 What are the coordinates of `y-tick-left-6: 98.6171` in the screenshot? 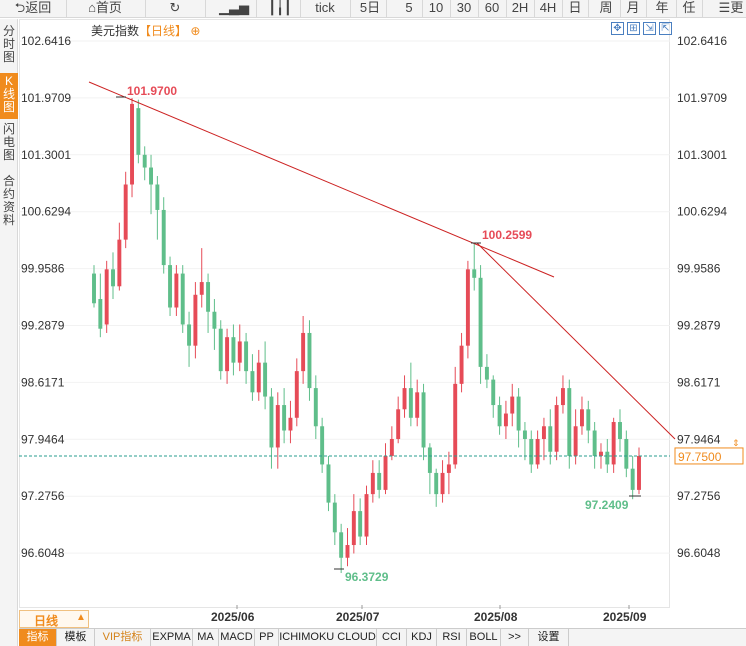 It's located at (43, 382).